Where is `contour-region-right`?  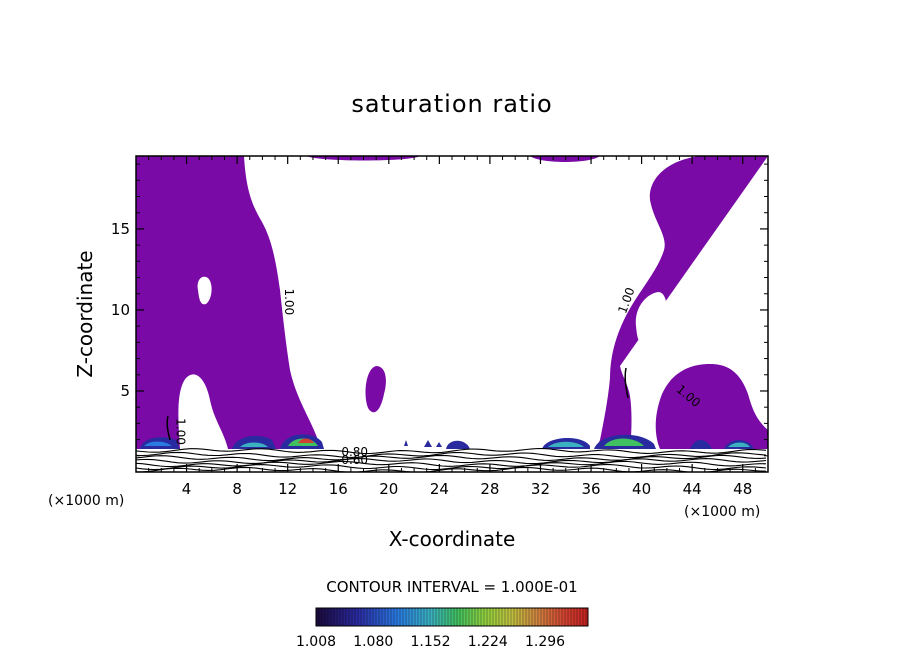 contour-region-right is located at coordinates (682, 302).